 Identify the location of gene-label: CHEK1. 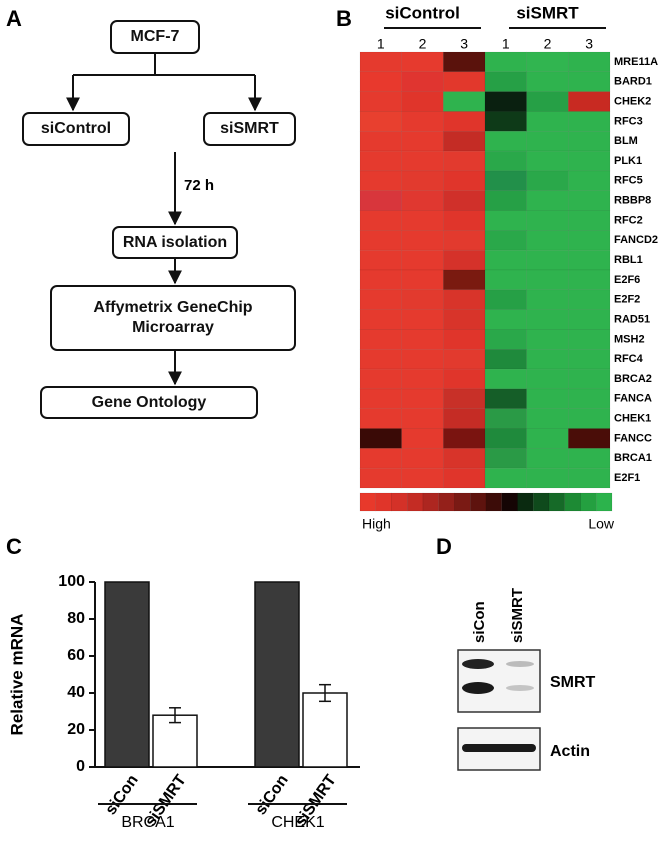
(632, 419).